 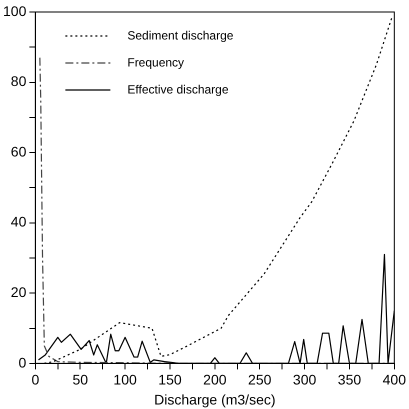 What do you see at coordinates (155, 62) in the screenshot?
I see `legend-label: Frequency` at bounding box center [155, 62].